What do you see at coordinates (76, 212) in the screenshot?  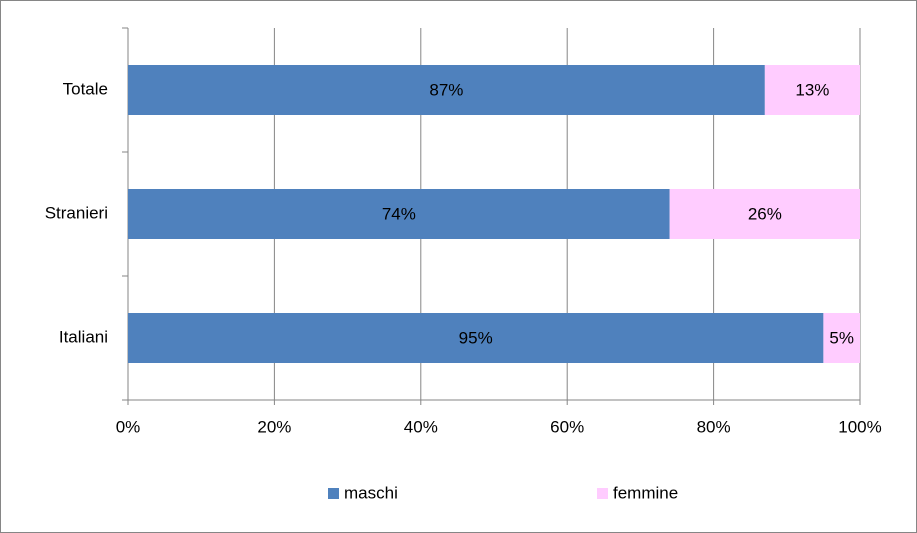 I see `y-tick-label: Stranieri` at bounding box center [76, 212].